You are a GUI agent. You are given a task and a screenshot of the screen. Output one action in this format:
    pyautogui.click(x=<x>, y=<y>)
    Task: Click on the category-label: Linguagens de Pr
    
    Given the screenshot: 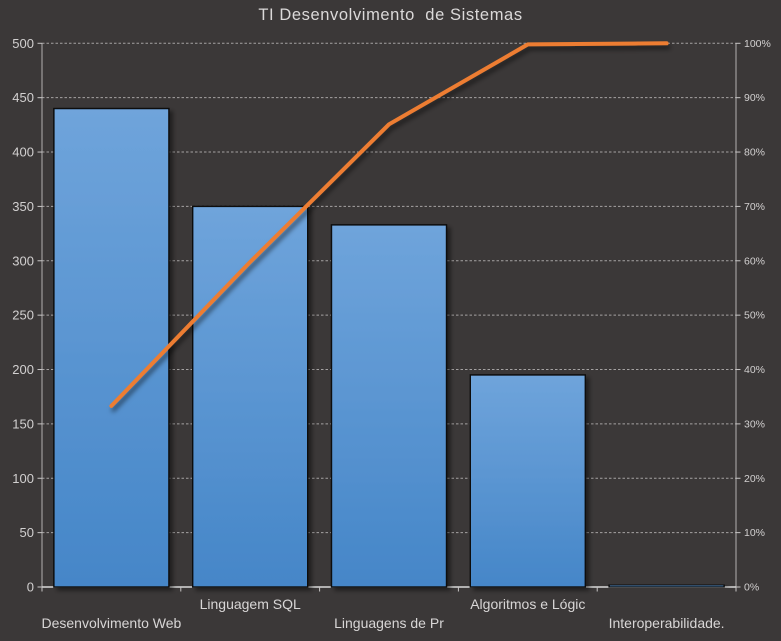 What is the action you would take?
    pyautogui.click(x=389, y=623)
    